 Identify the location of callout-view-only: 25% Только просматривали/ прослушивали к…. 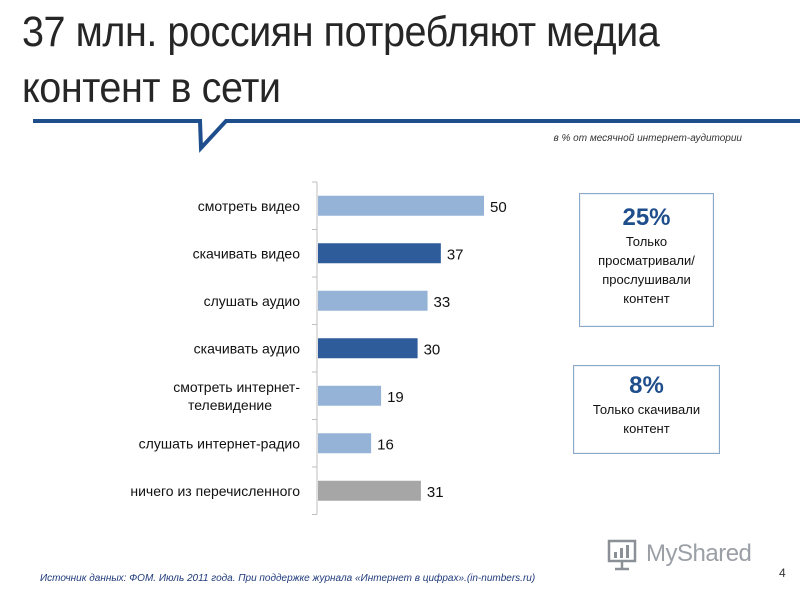
(646, 260).